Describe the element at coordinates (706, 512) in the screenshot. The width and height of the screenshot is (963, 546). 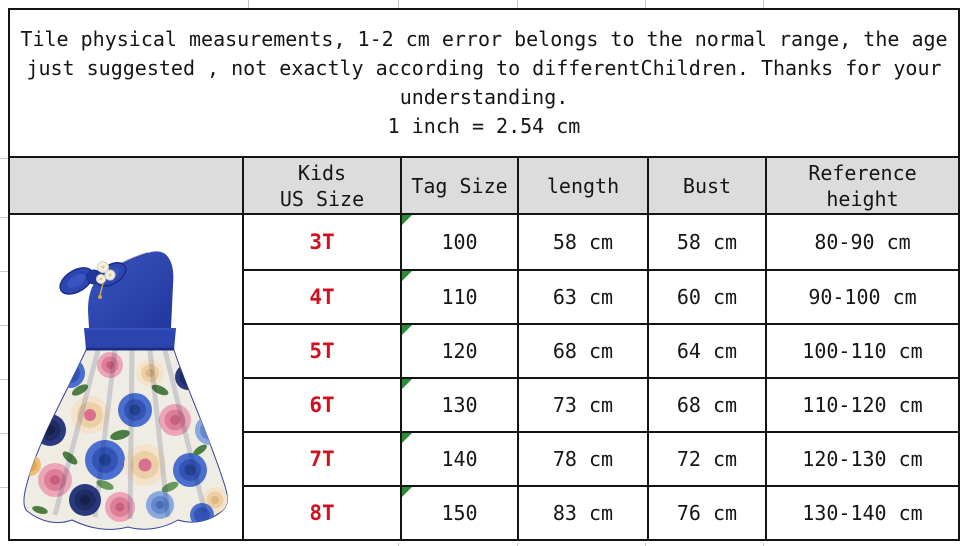
I see `bust-cell: 76 cm` at that location.